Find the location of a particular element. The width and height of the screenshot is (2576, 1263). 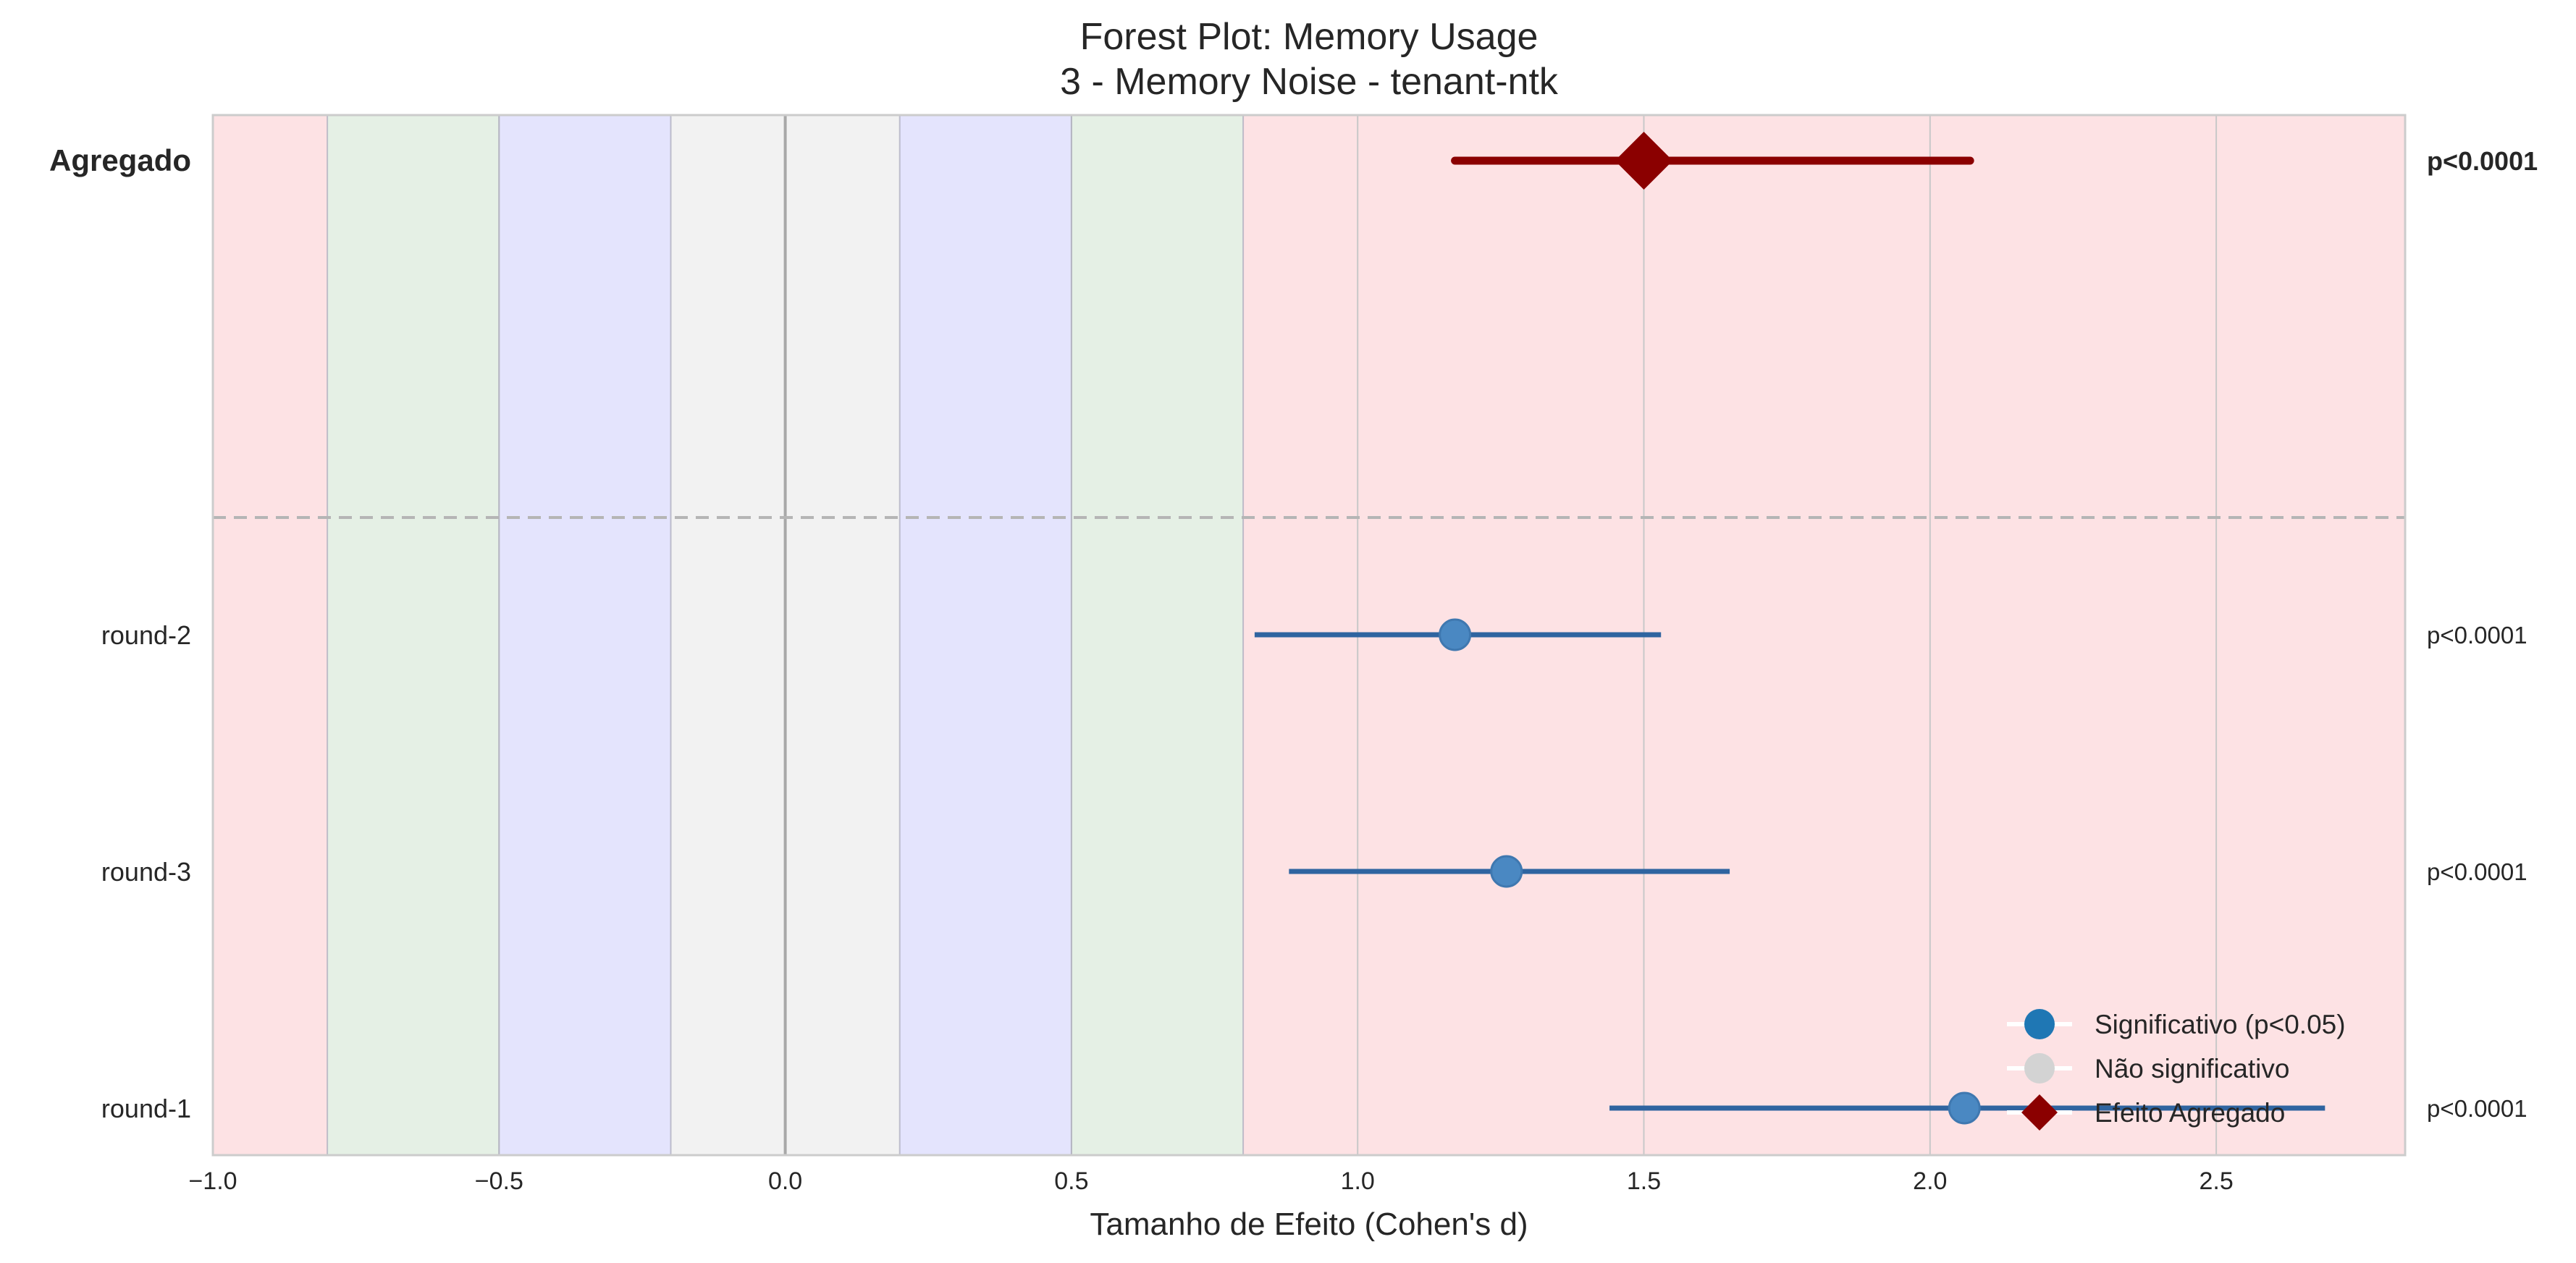

aggregate-p-value: p<0.0001 is located at coordinates (2482, 161).